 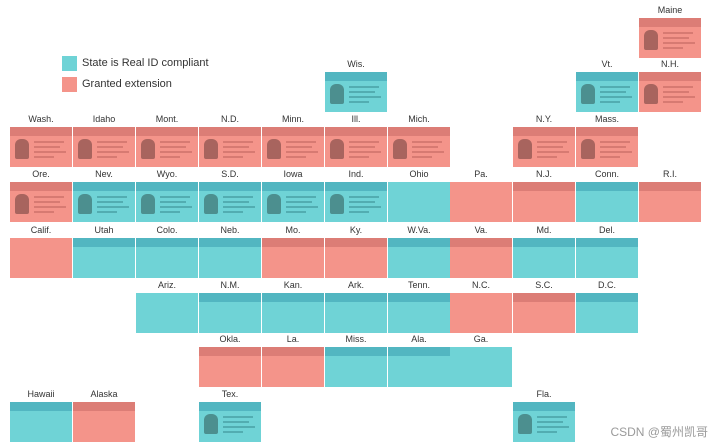 I want to click on state-label: N.J., so click(x=543, y=174).